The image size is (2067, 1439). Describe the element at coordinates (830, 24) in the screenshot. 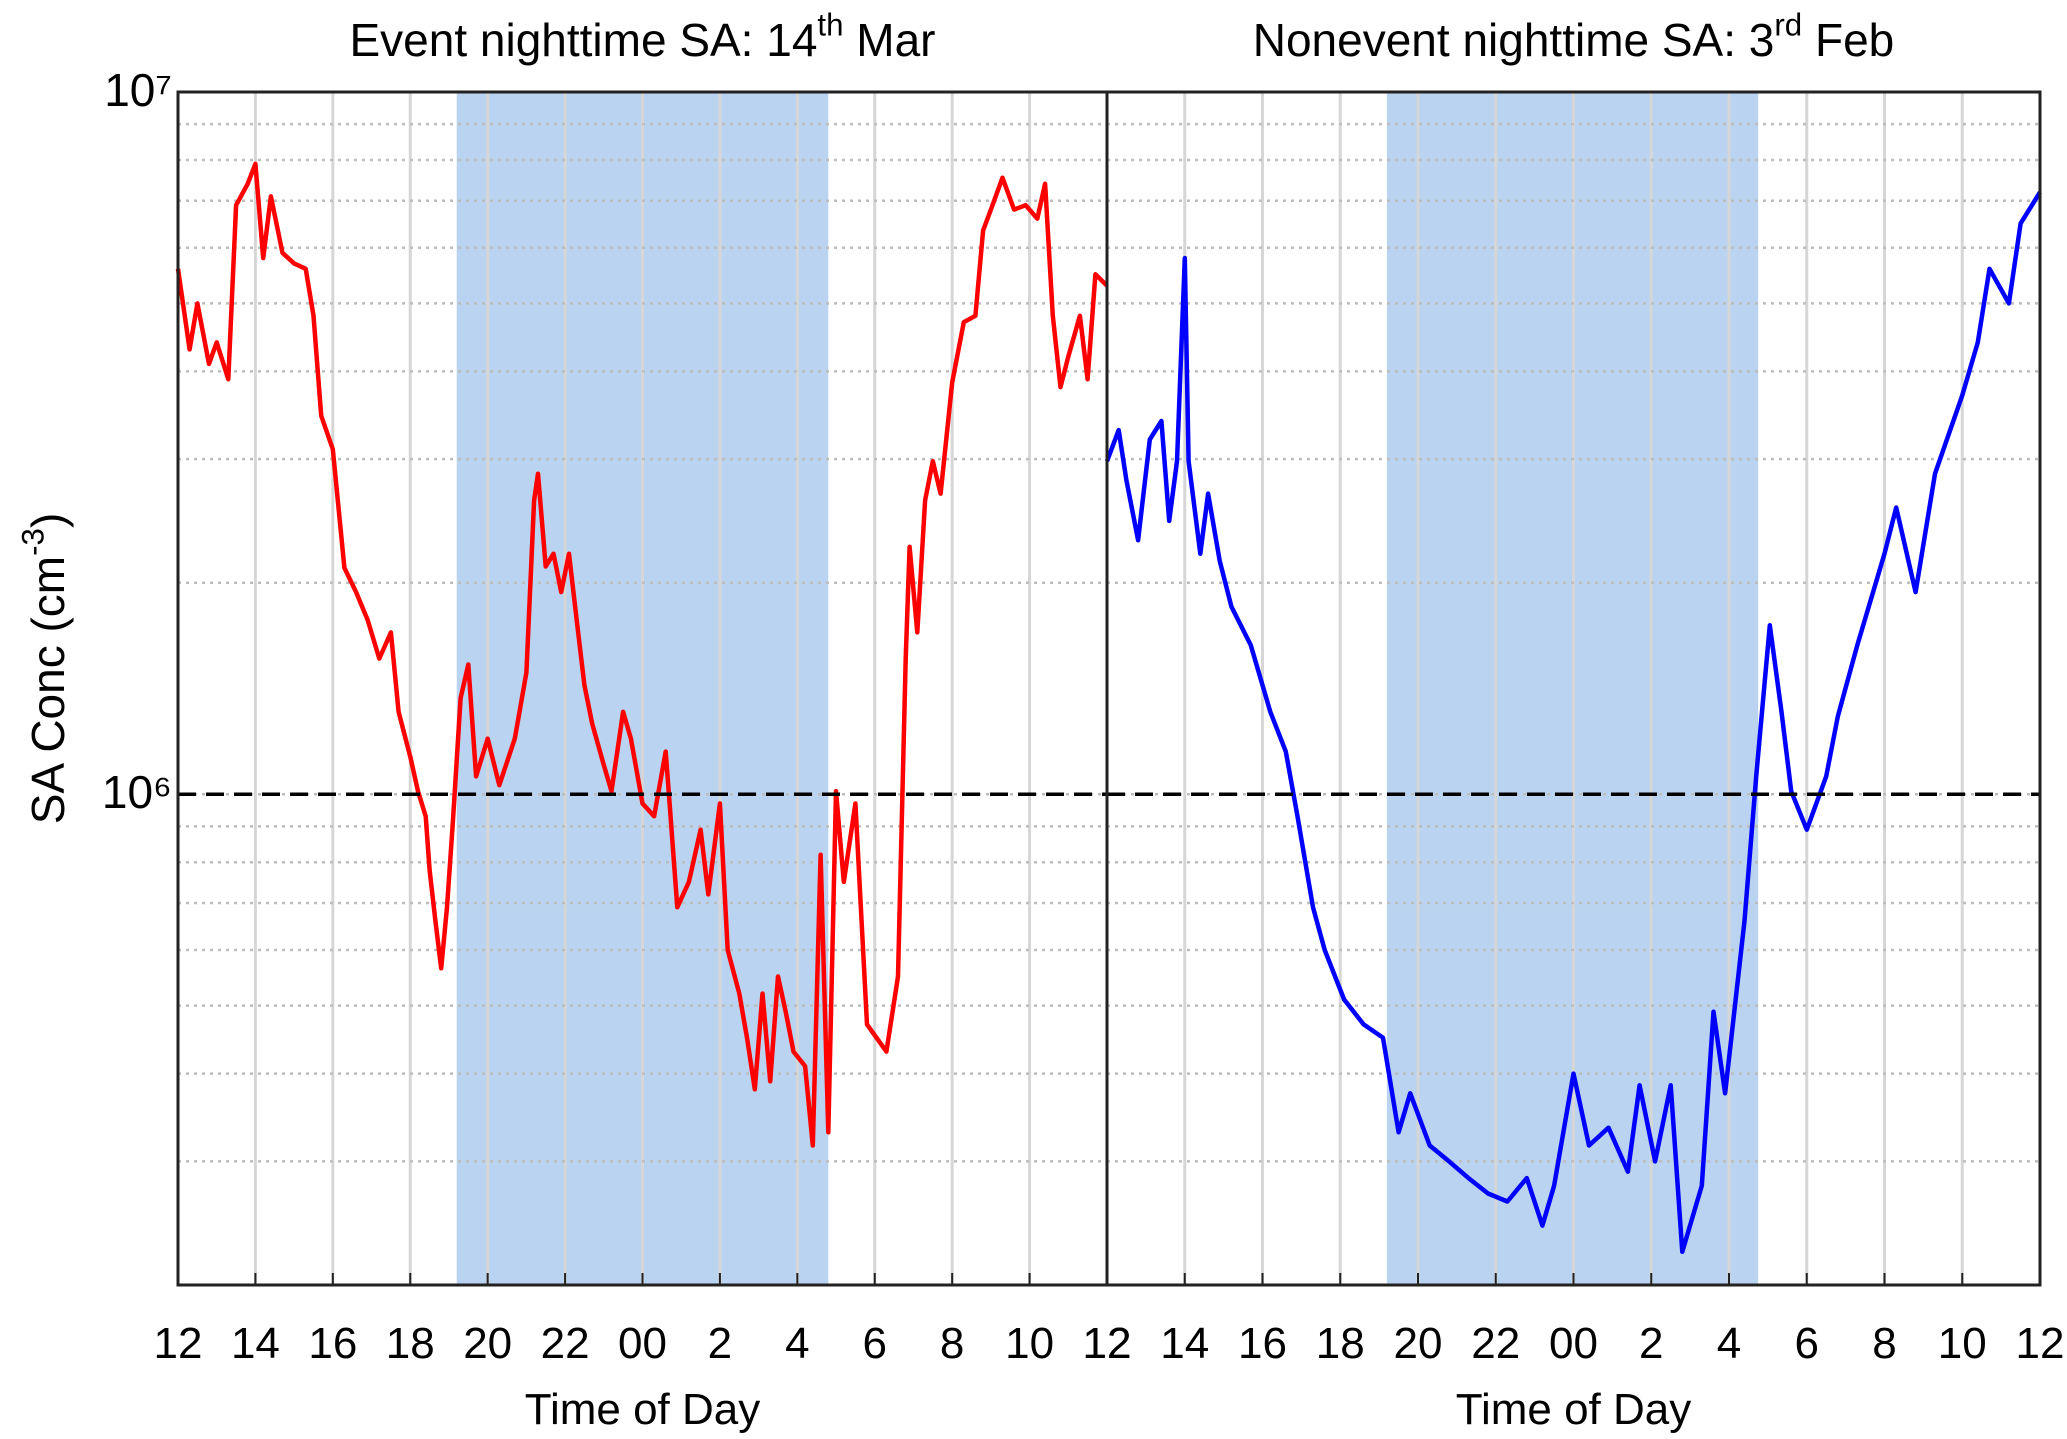

I see `chart-title-superscript: th` at that location.